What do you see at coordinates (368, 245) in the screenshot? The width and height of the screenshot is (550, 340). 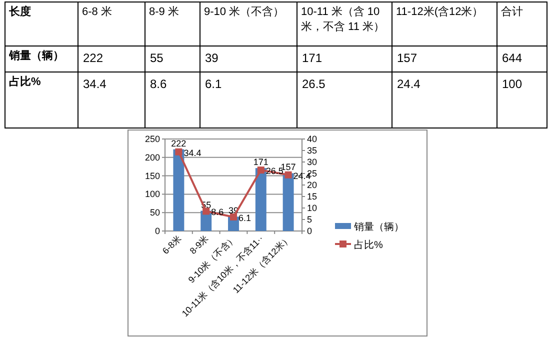 I see `legend-label: 占比%` at bounding box center [368, 245].